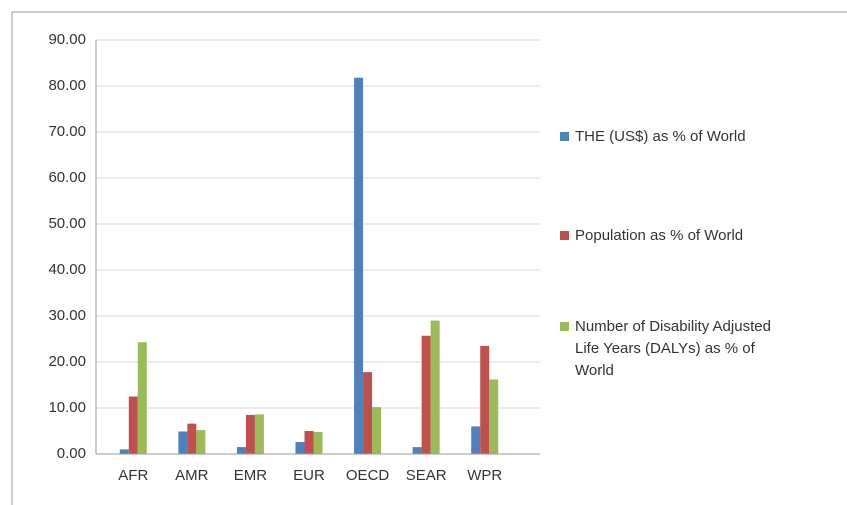 This screenshot has height=505, width=847. What do you see at coordinates (192, 475) in the screenshot?
I see `x-tick-label: AMR` at bounding box center [192, 475].